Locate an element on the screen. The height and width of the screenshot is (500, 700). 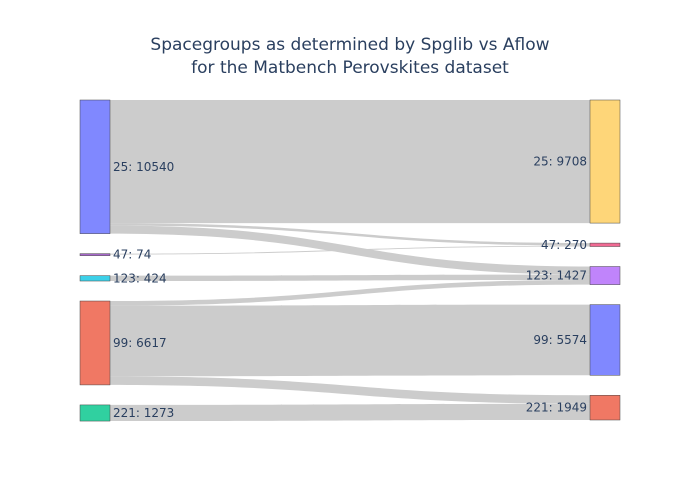
right-node-label-25: 25: 9708 is located at coordinates (560, 162).